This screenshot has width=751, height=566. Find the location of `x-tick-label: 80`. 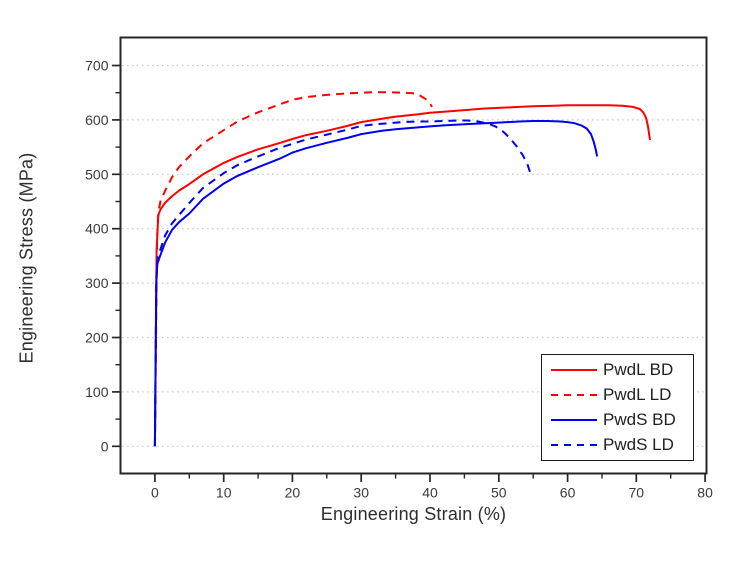

x-tick-label: 80 is located at coordinates (705, 493).